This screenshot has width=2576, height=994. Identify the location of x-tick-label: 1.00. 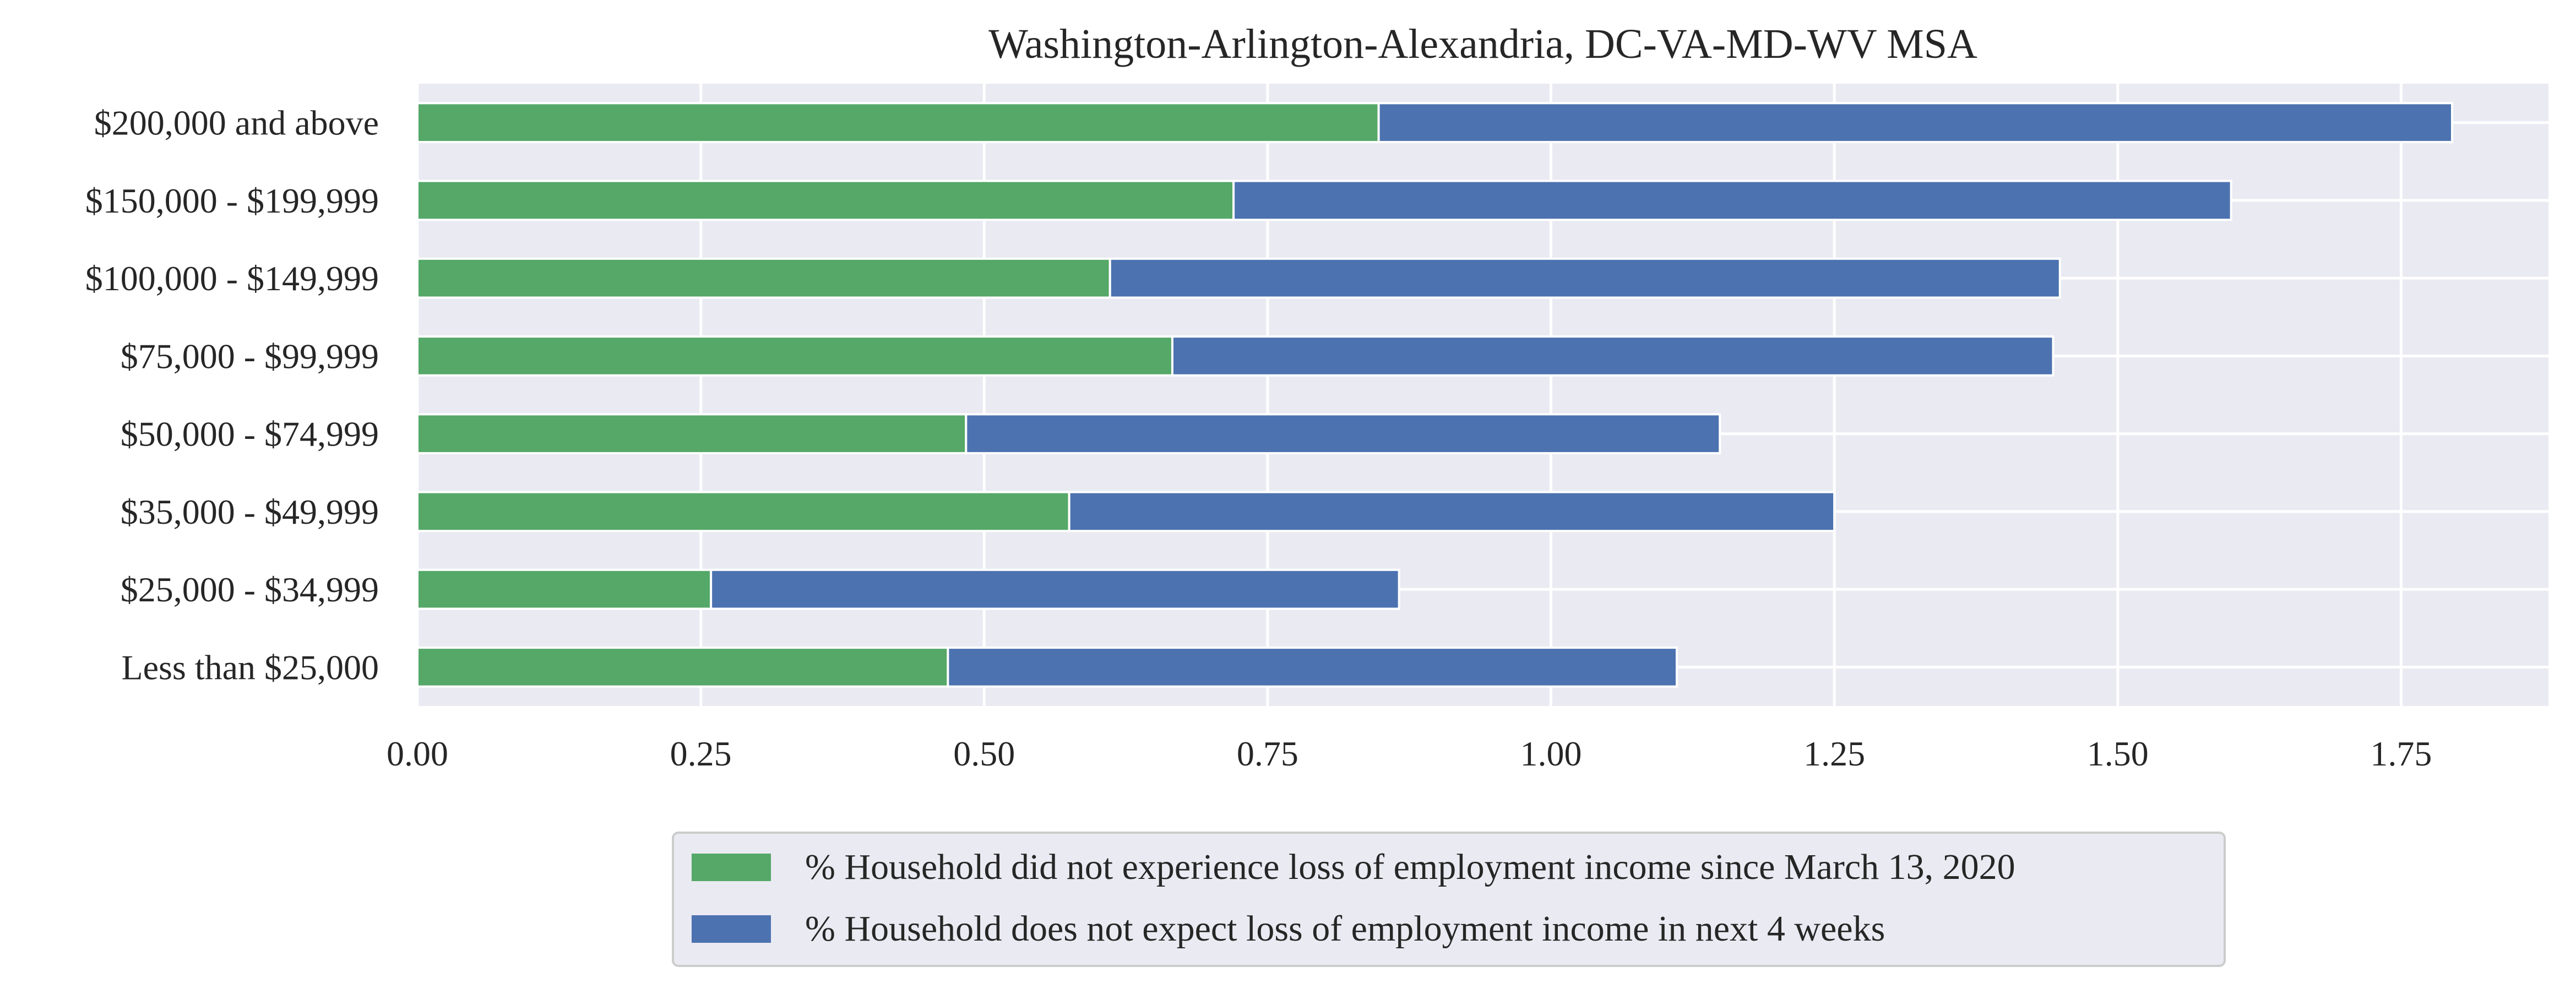
(1551, 753).